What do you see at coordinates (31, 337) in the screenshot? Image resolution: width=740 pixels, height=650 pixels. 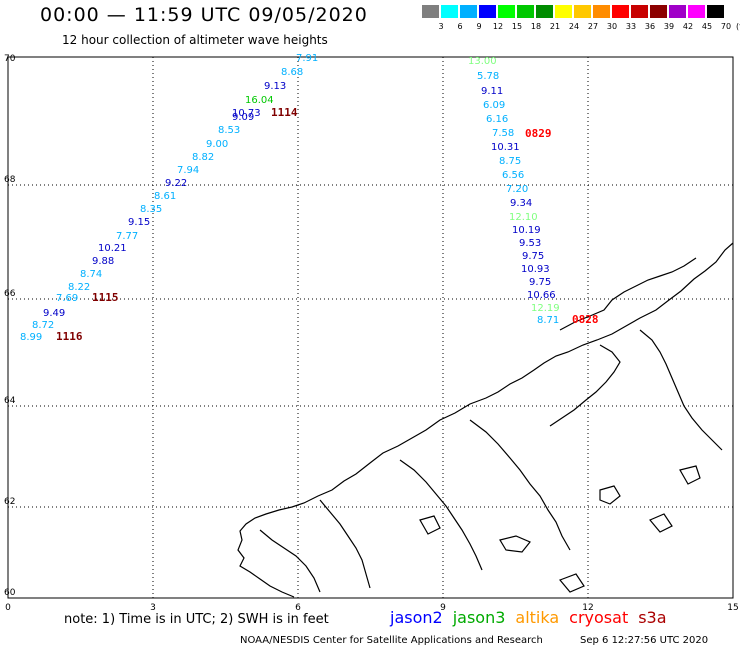 I see `wave-height-label: 8.99` at bounding box center [31, 337].